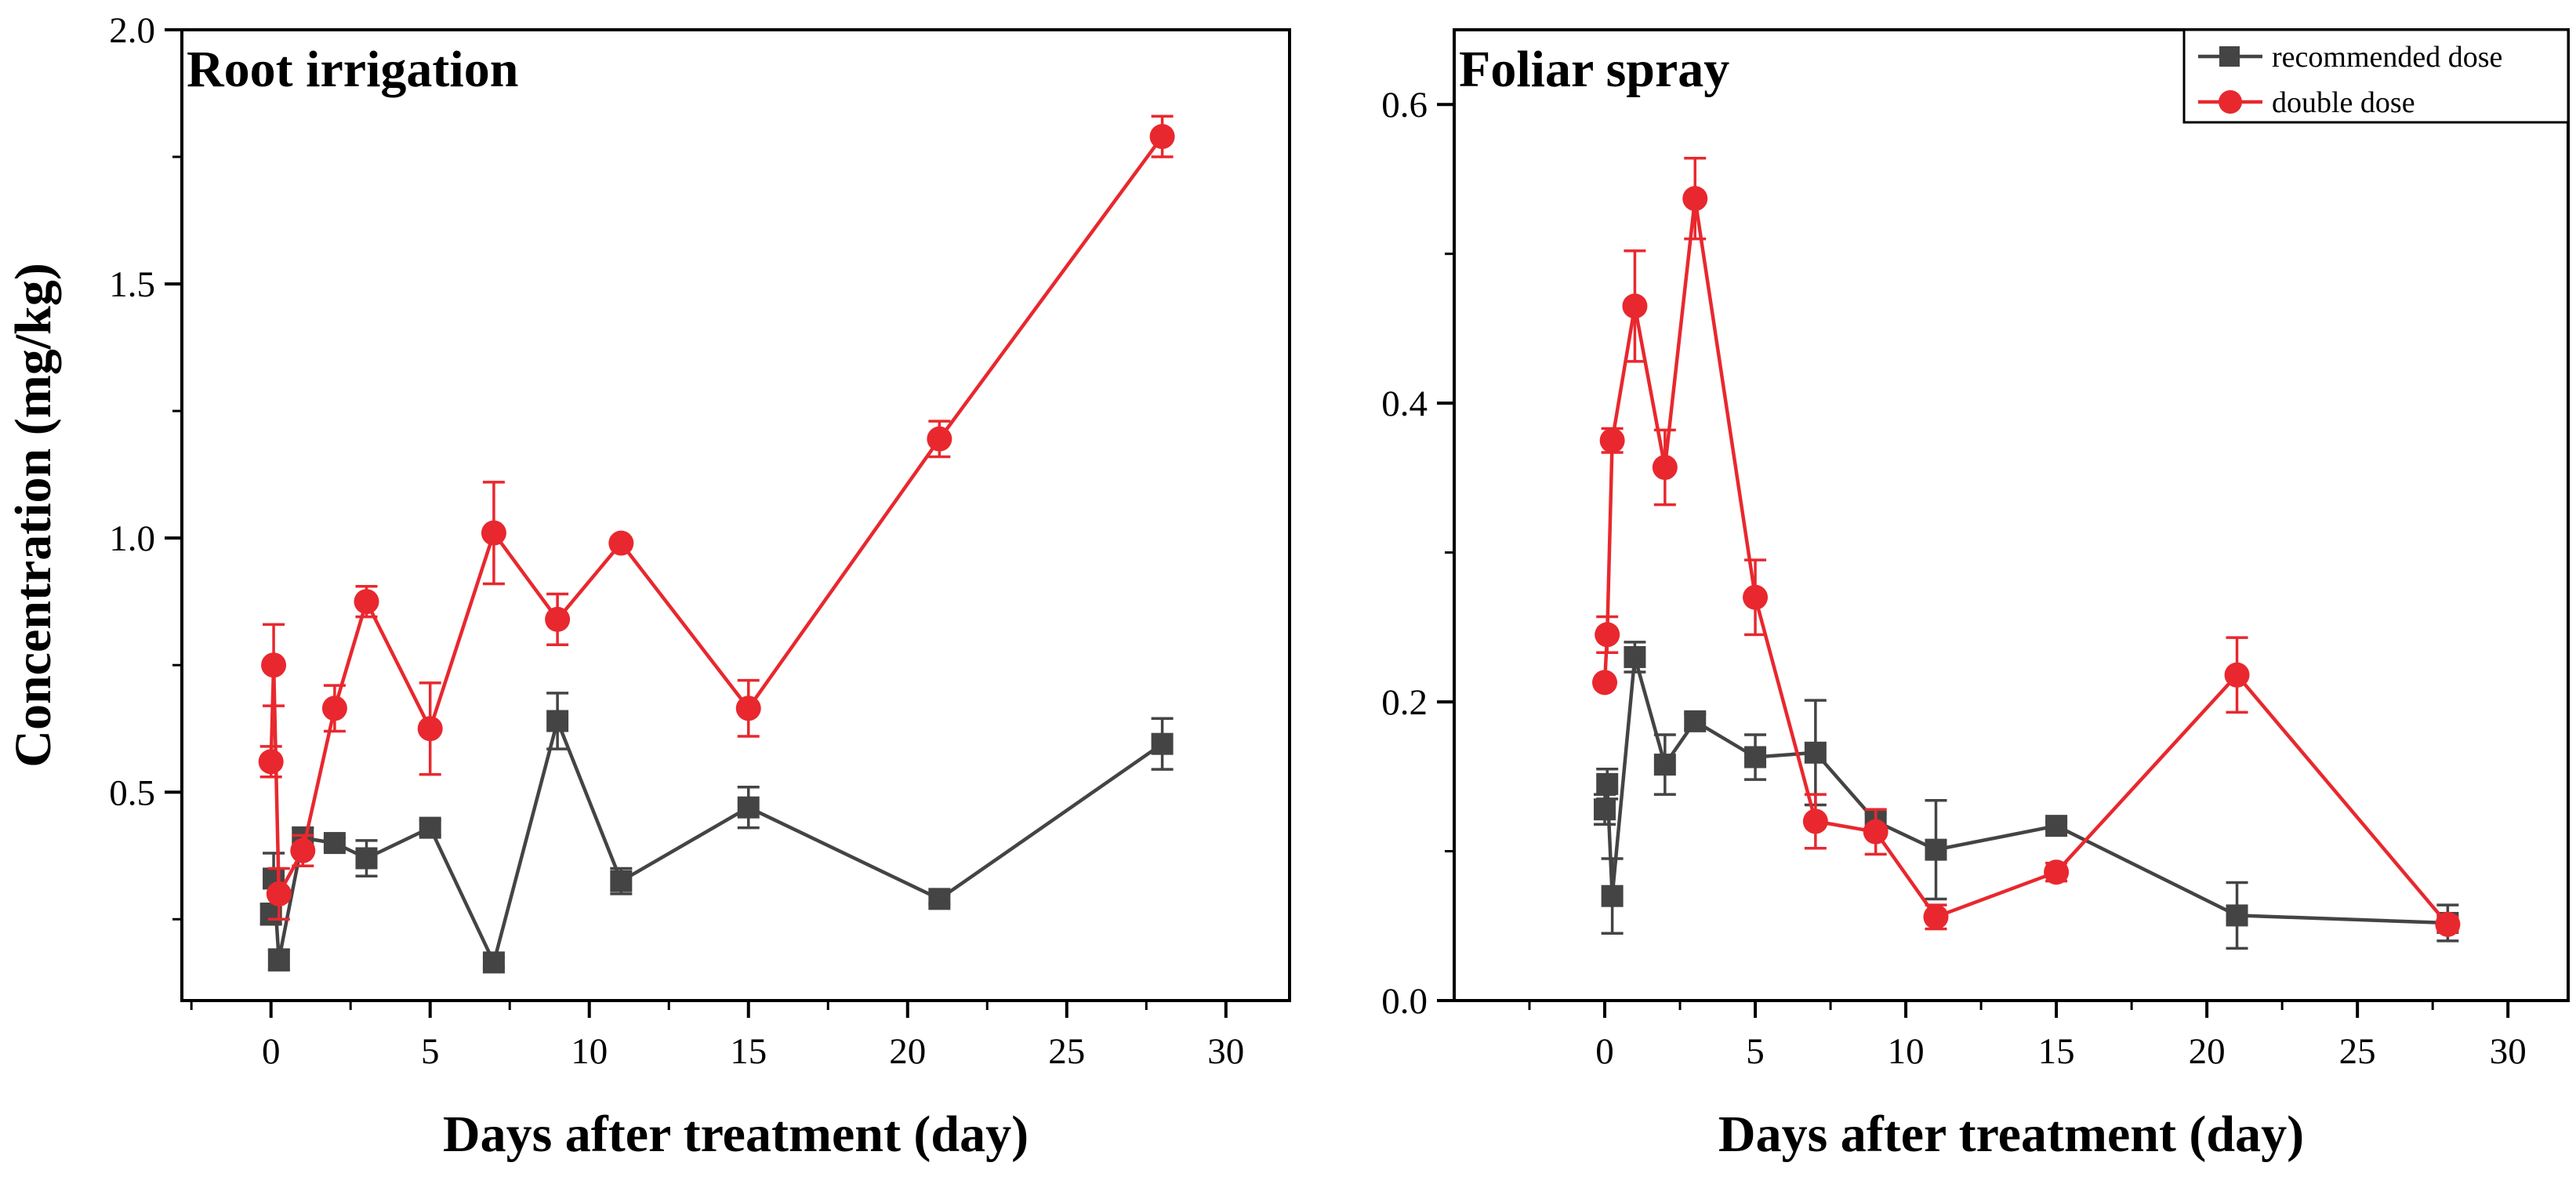 The image size is (2576, 1177). I want to click on legend: recommended dose double dose, so click(2376, 76).